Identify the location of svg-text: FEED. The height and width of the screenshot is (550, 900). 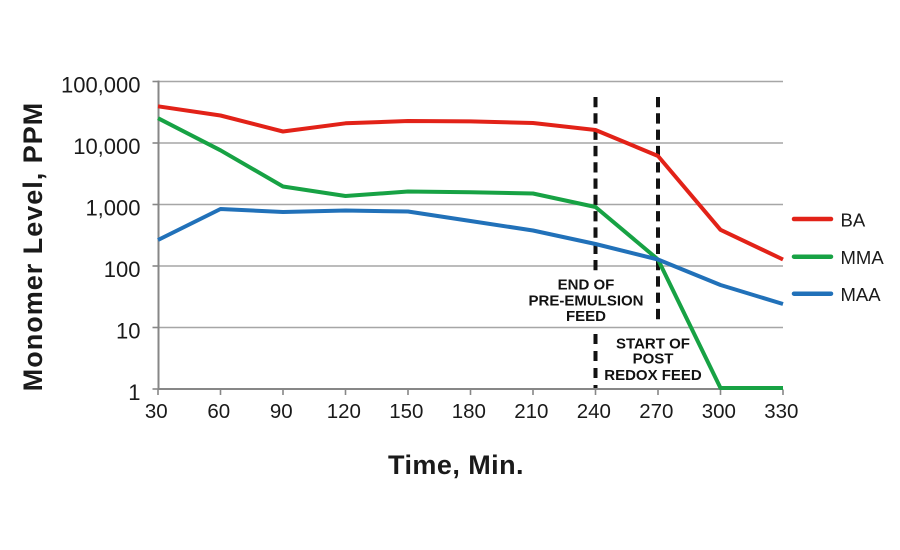
(586, 316).